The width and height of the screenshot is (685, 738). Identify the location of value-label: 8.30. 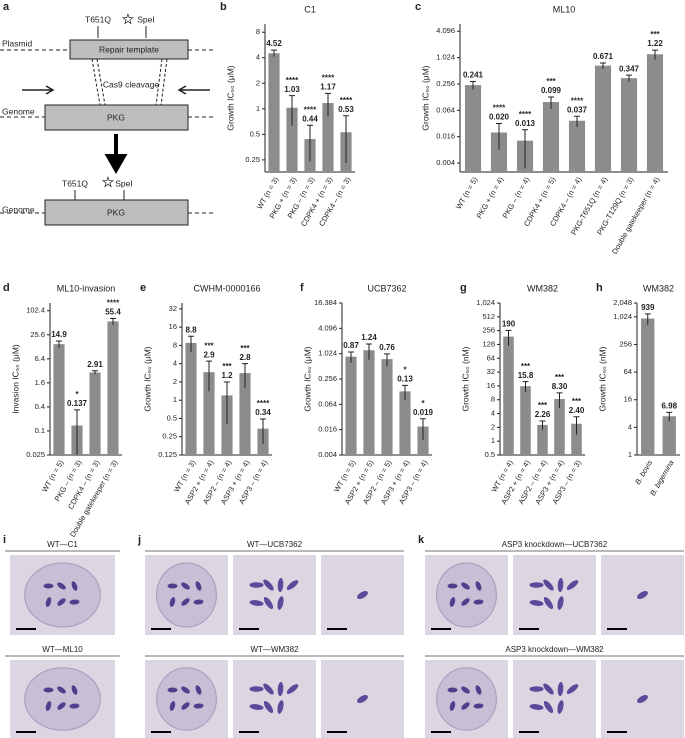
(560, 386).